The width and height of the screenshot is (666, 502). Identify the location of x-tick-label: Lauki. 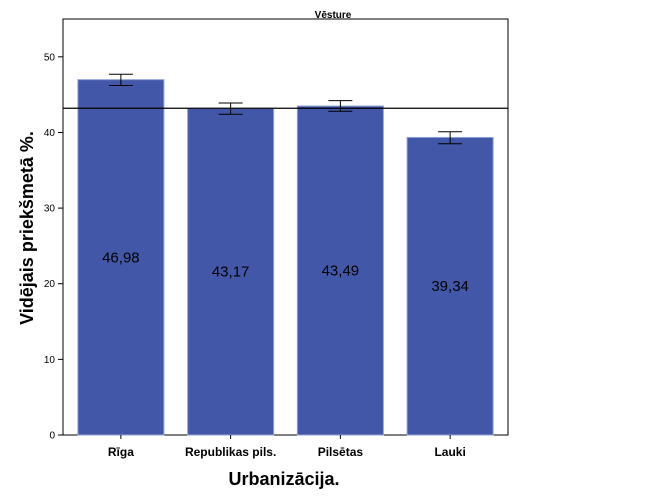
(449, 452).